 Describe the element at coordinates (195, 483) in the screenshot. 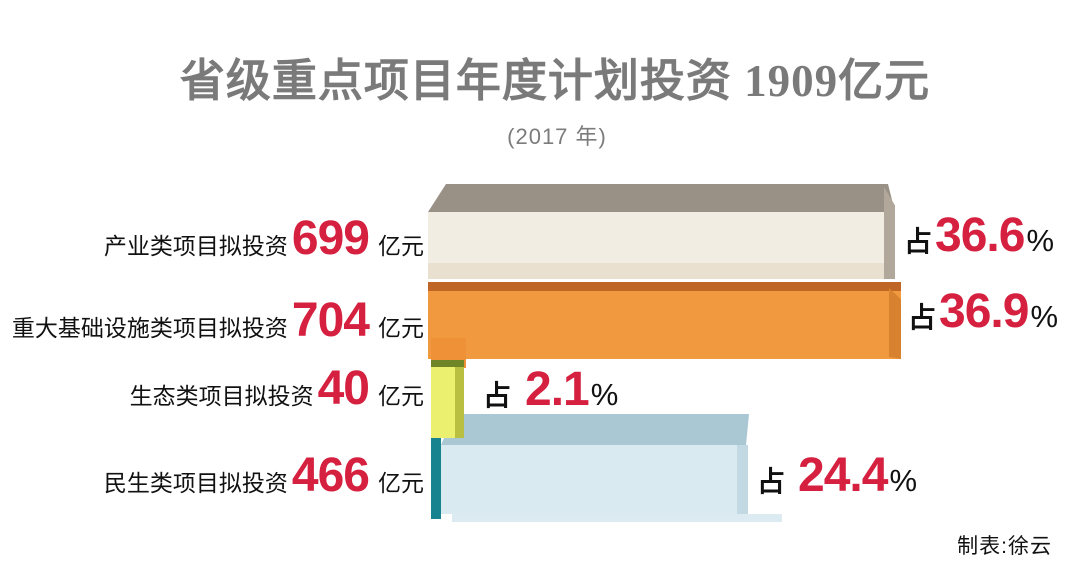

I see `category-label: 民生类项目拟投资` at that location.